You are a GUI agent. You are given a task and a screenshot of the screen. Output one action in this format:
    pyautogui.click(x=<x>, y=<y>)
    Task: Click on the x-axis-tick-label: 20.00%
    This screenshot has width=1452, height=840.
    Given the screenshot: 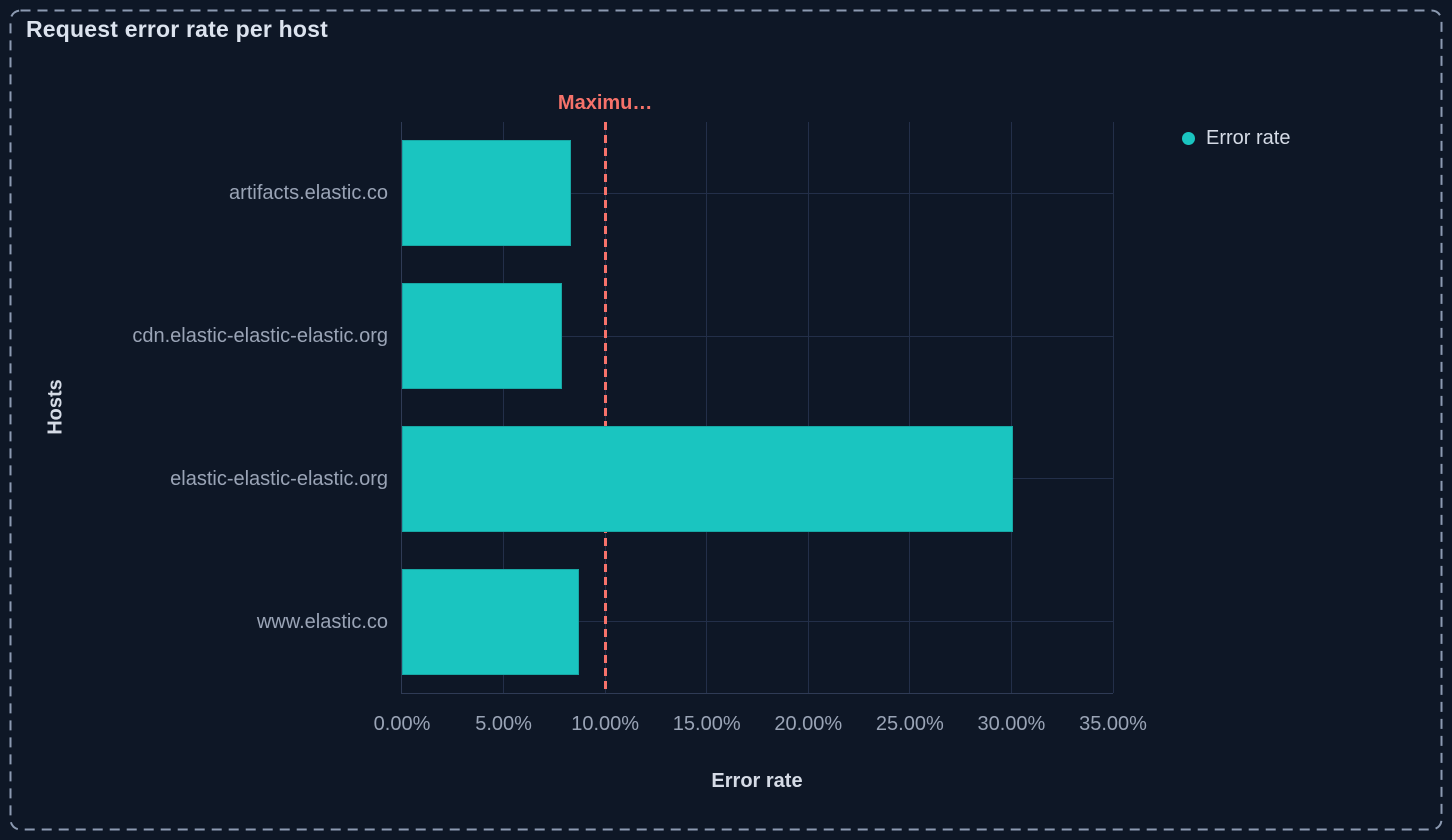 What is the action you would take?
    pyautogui.click(x=808, y=724)
    